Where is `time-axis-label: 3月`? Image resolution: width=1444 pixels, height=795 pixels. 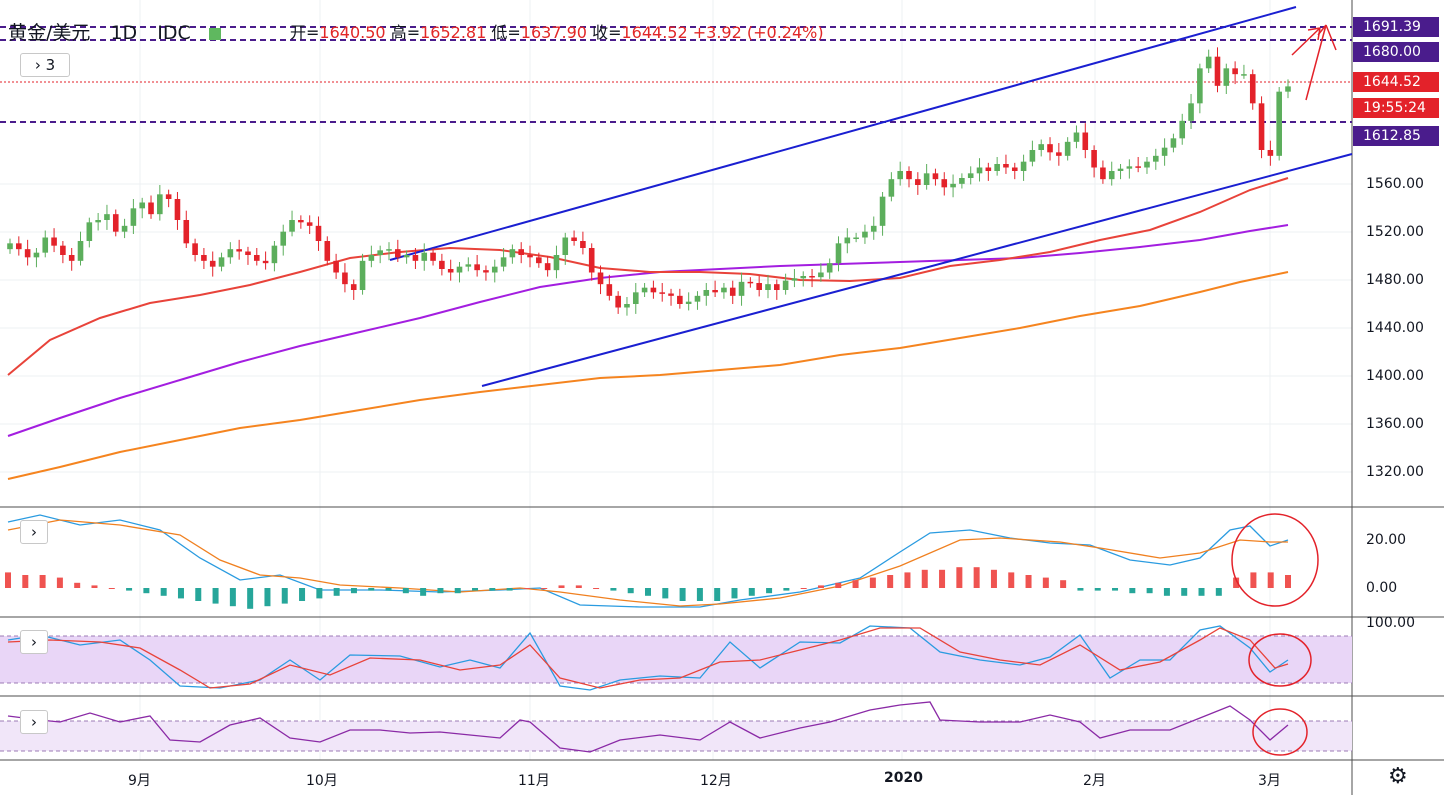
time-axis-label: 3月 is located at coordinates (1269, 781).